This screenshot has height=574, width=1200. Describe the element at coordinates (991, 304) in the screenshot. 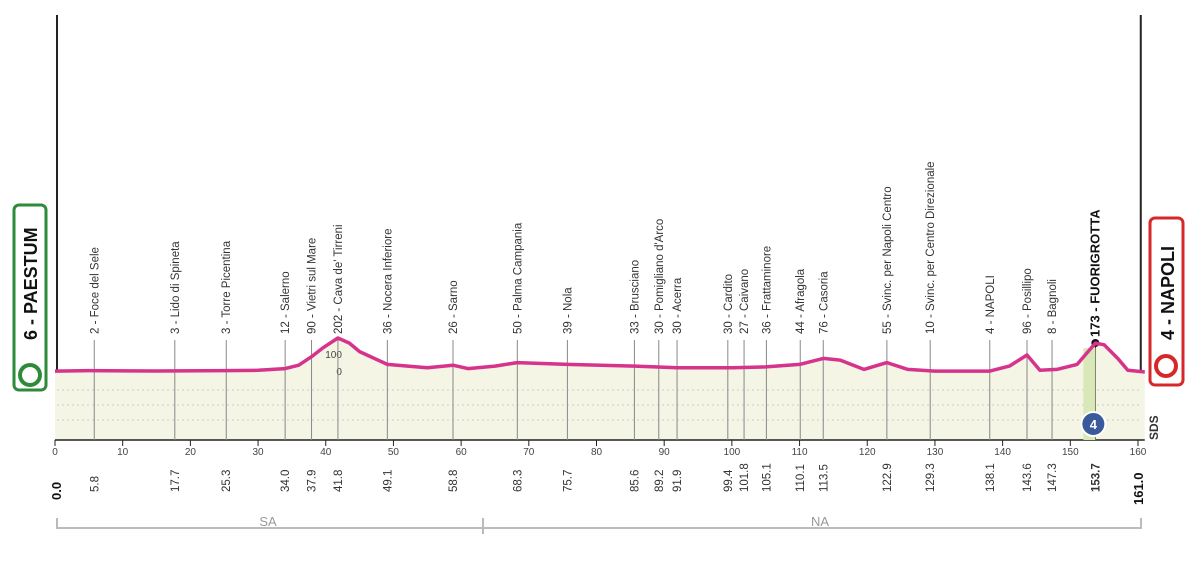

I see `town-label: 4 - NAPOLI` at that location.